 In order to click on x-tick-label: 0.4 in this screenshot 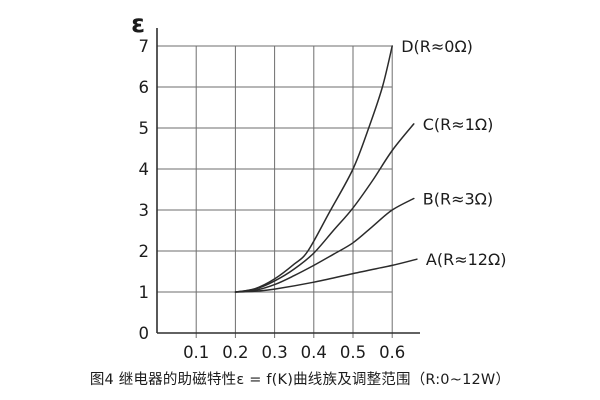, I will do `click(314, 352)`.